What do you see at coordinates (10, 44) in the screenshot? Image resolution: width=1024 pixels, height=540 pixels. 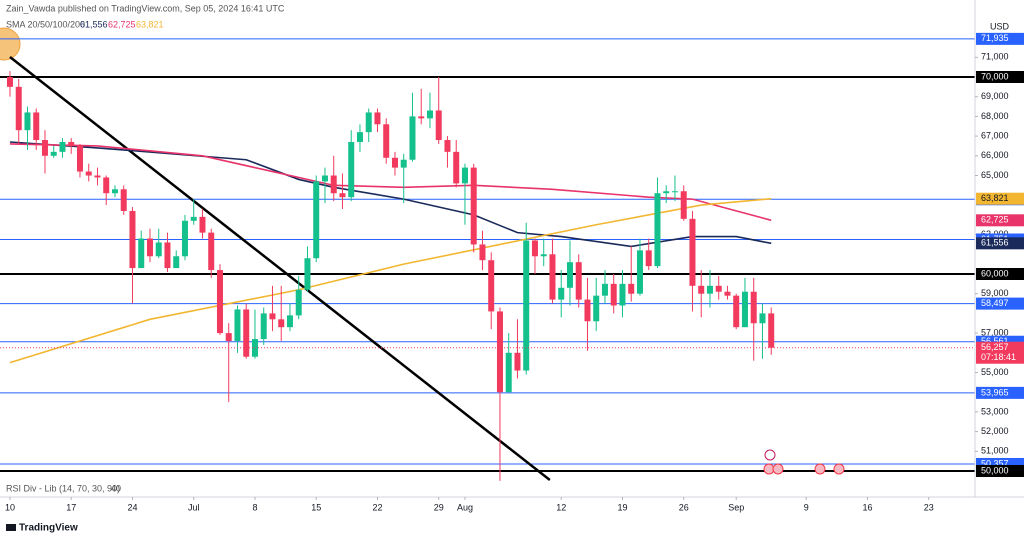 I see `drawing-circle` at bounding box center [10, 44].